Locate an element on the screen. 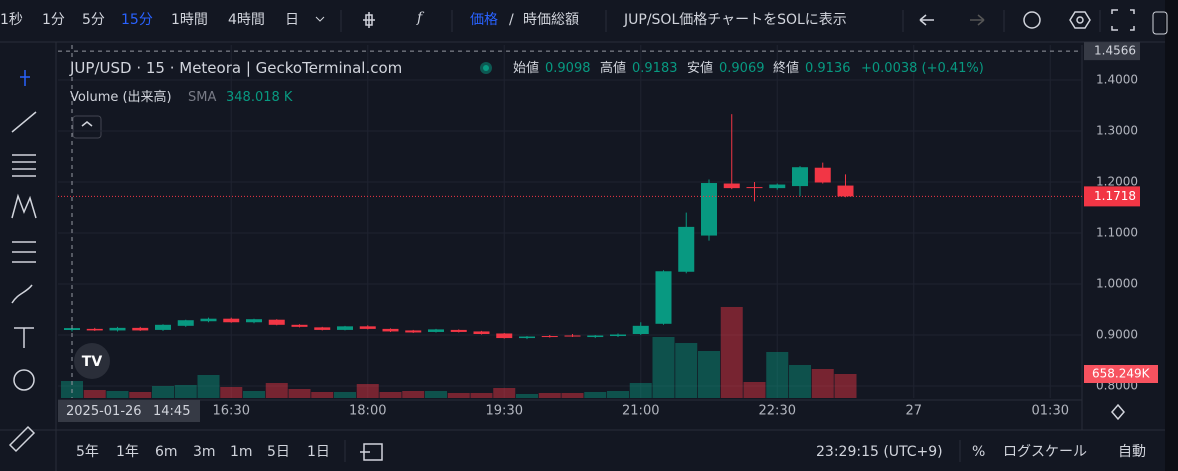 Image resolution: width=1178 pixels, height=471 pixels. right-strip is located at coordinates (1171, 235).